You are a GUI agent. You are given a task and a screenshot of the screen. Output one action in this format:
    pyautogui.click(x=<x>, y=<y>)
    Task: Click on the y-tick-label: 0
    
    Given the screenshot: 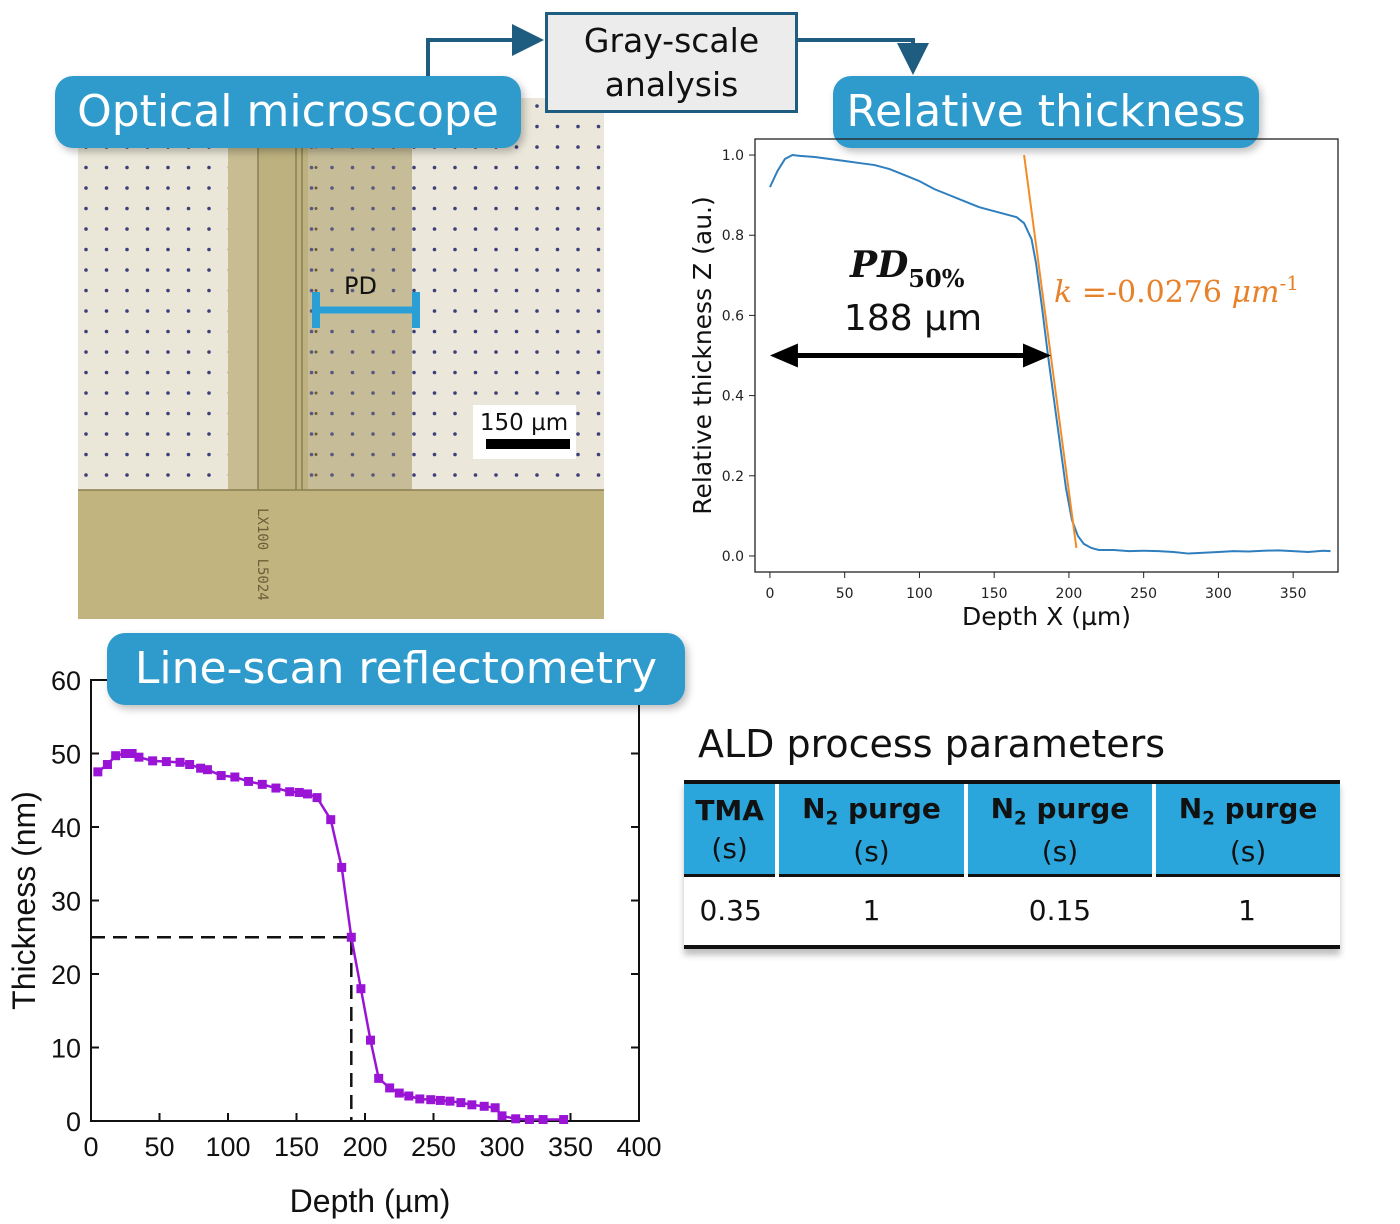 What is the action you would take?
    pyautogui.click(x=73, y=1122)
    